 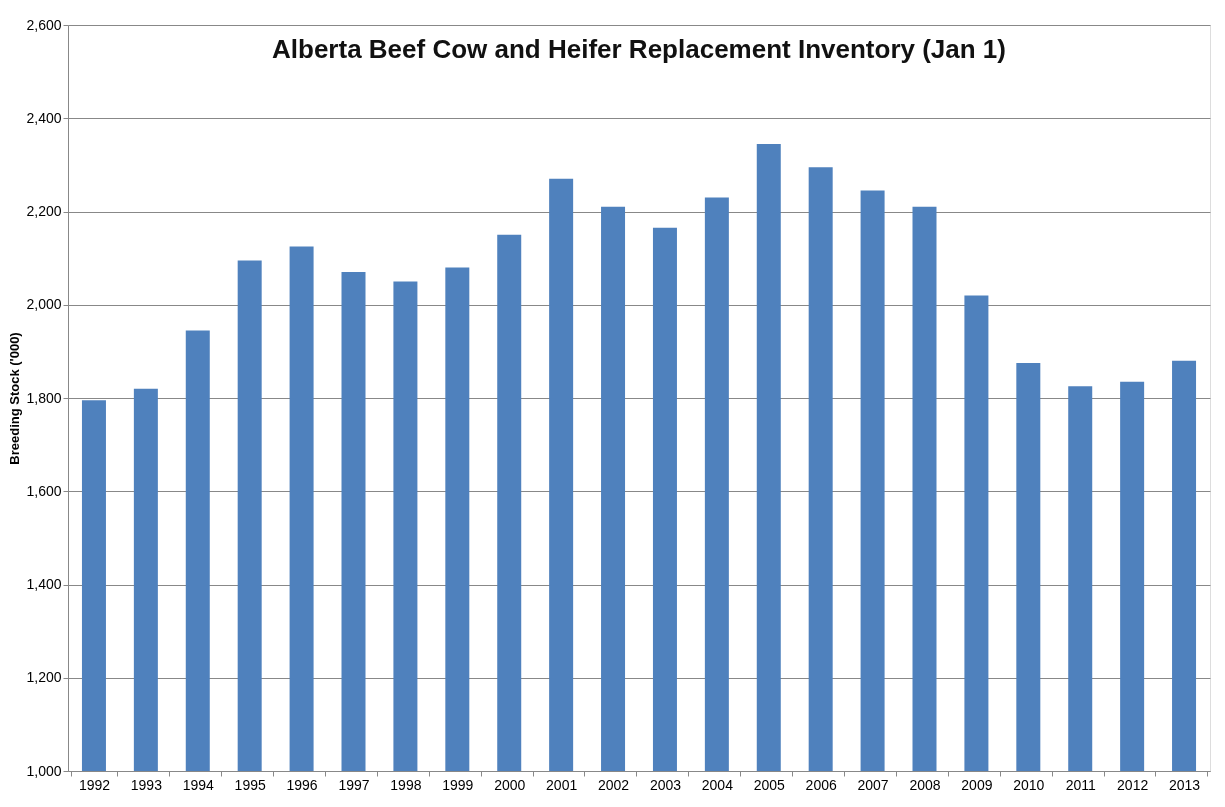 What do you see at coordinates (198, 784) in the screenshot?
I see `x-tick-label: 1994` at bounding box center [198, 784].